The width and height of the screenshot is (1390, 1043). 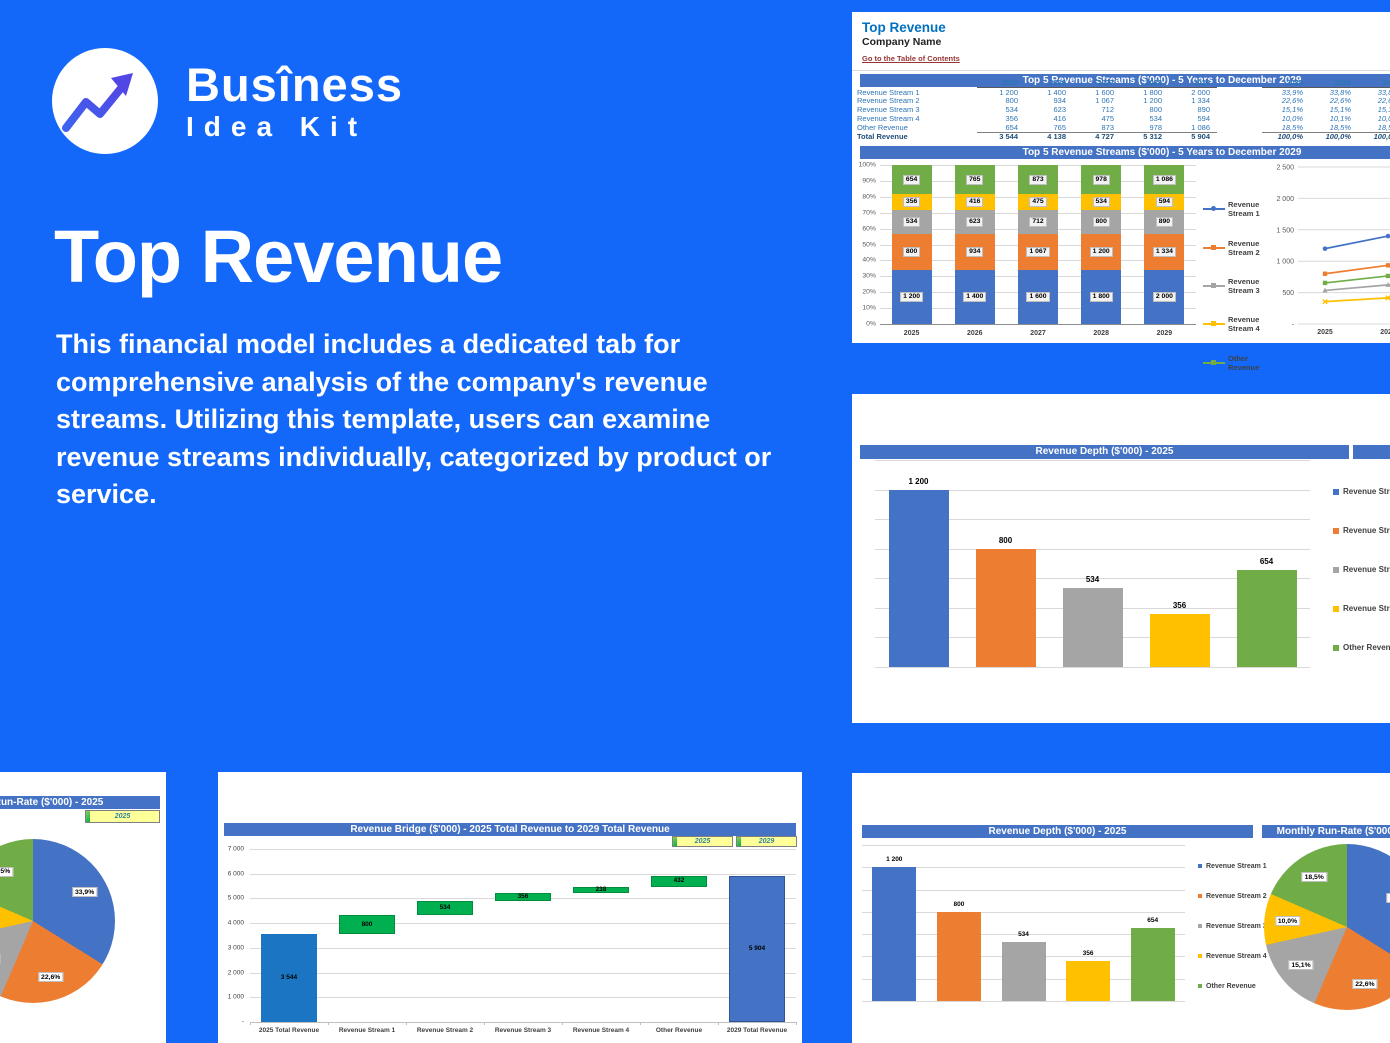 I want to click on value-cell: 594, so click(x=1203, y=119).